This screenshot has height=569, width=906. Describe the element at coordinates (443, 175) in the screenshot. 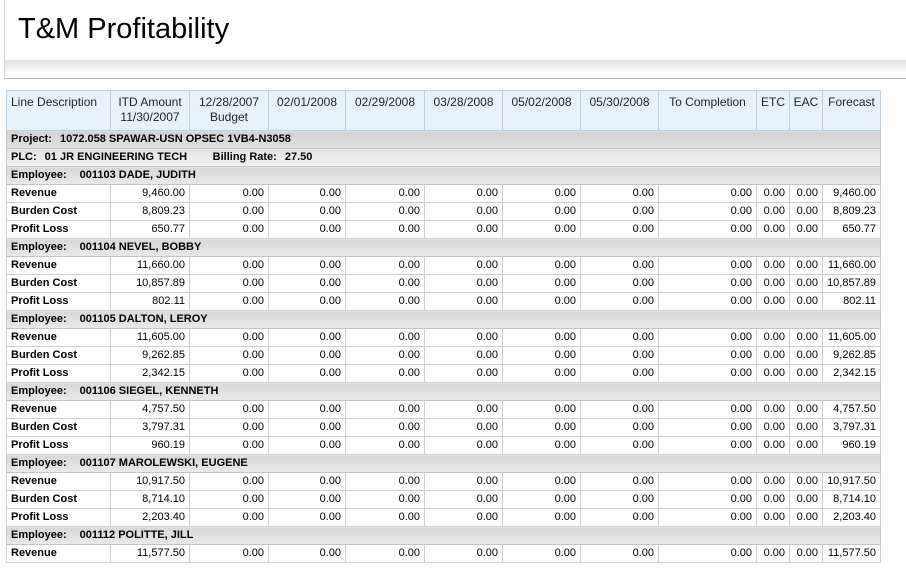

I see `employee-band-row-cell: Employee: 001103 DADE, JUDITH` at that location.